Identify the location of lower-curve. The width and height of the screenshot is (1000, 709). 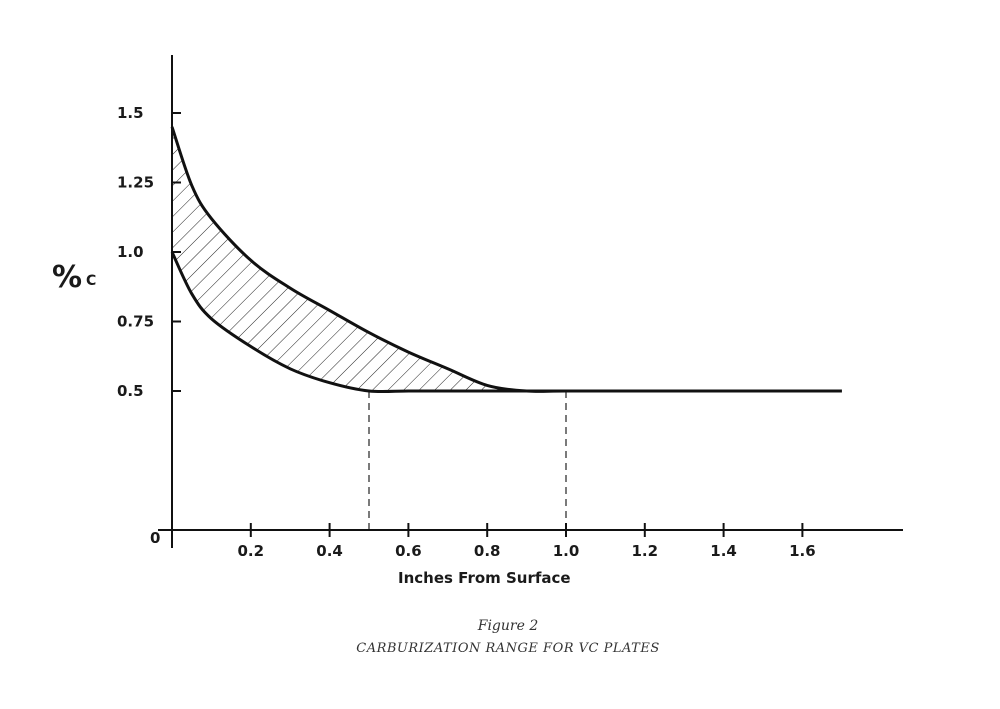
(506, 322).